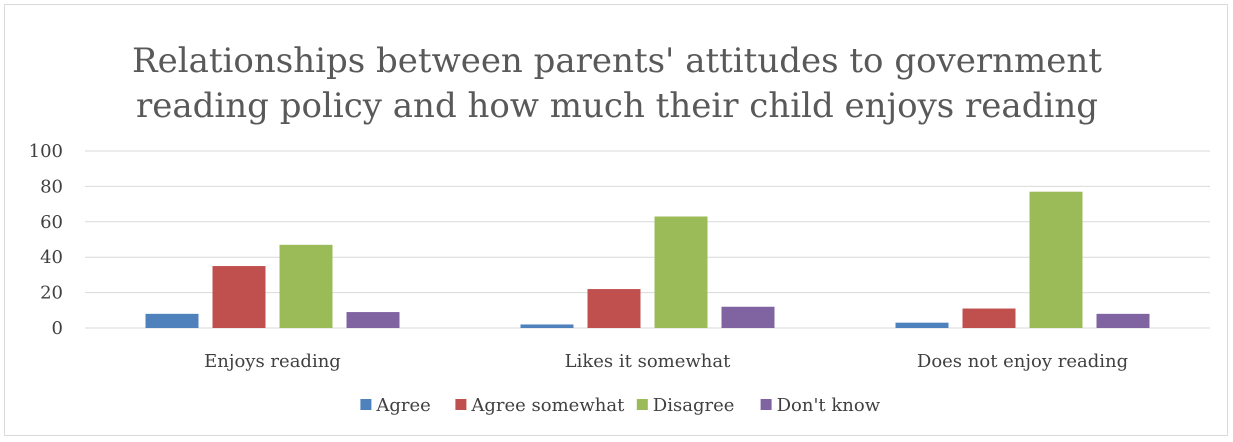 This screenshot has width=1233, height=442. I want to click on bar-disagree-does-not-enjoy-reading, so click(1056, 259).